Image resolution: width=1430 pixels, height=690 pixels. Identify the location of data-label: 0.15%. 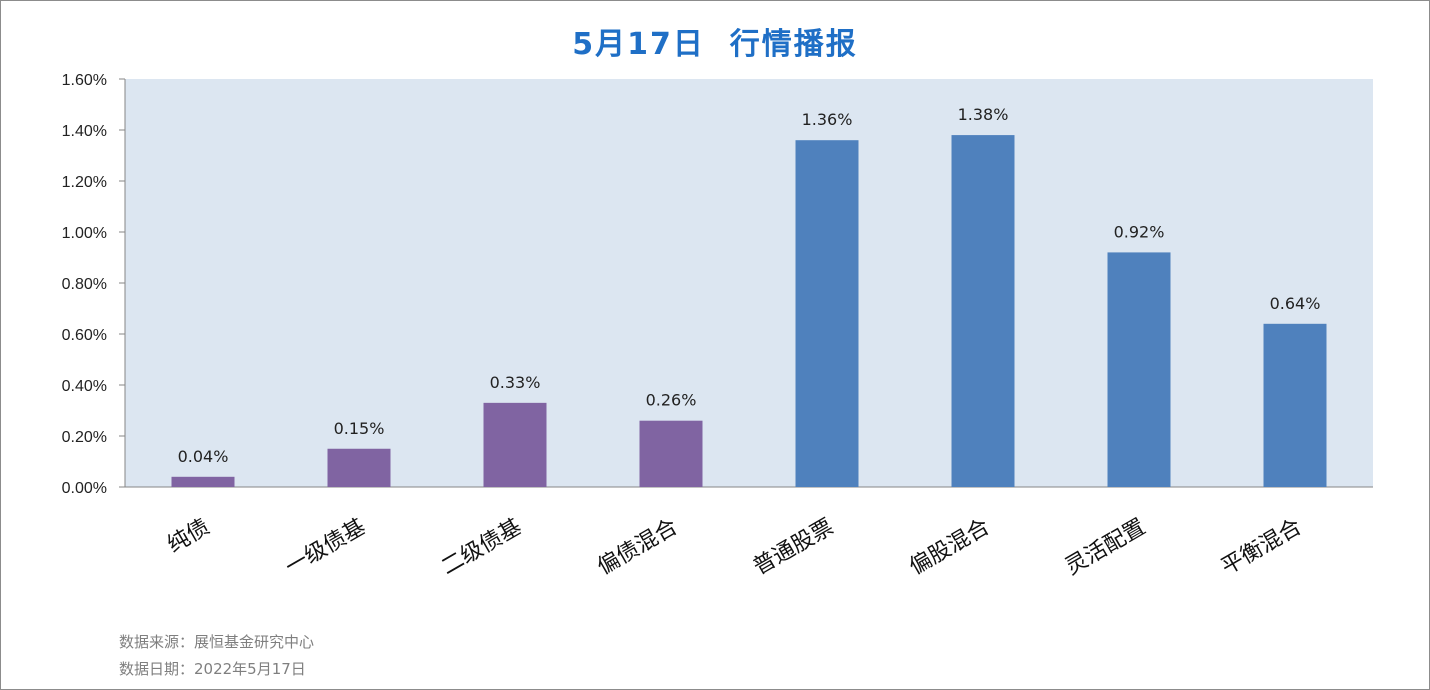
(359, 428).